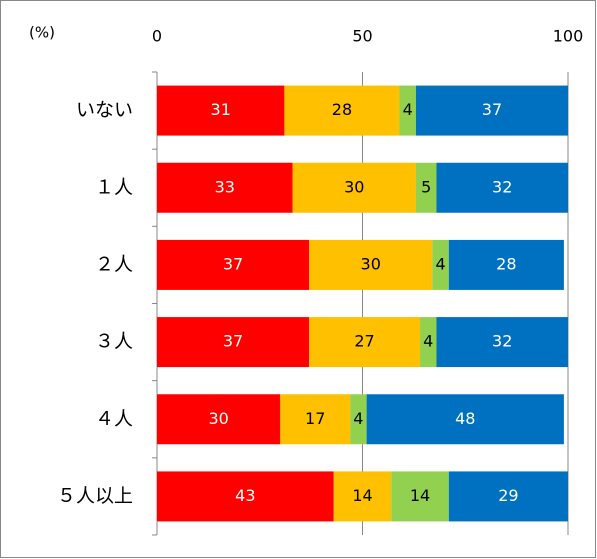  I want to click on data-label: 33, so click(225, 186).